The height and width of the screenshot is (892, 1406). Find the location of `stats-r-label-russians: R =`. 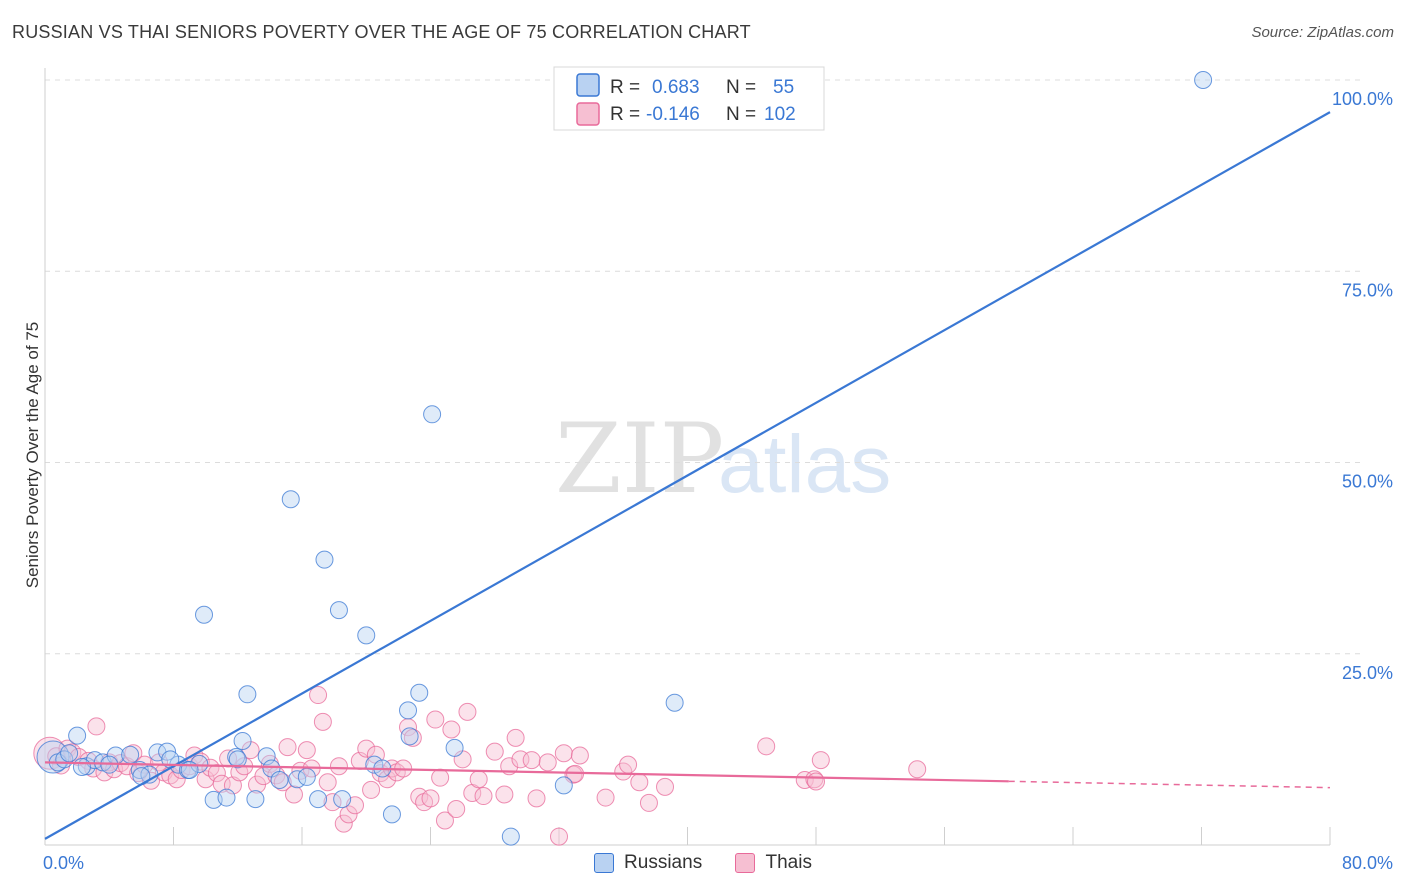

stats-r-label-russians: R = is located at coordinates (625, 87).